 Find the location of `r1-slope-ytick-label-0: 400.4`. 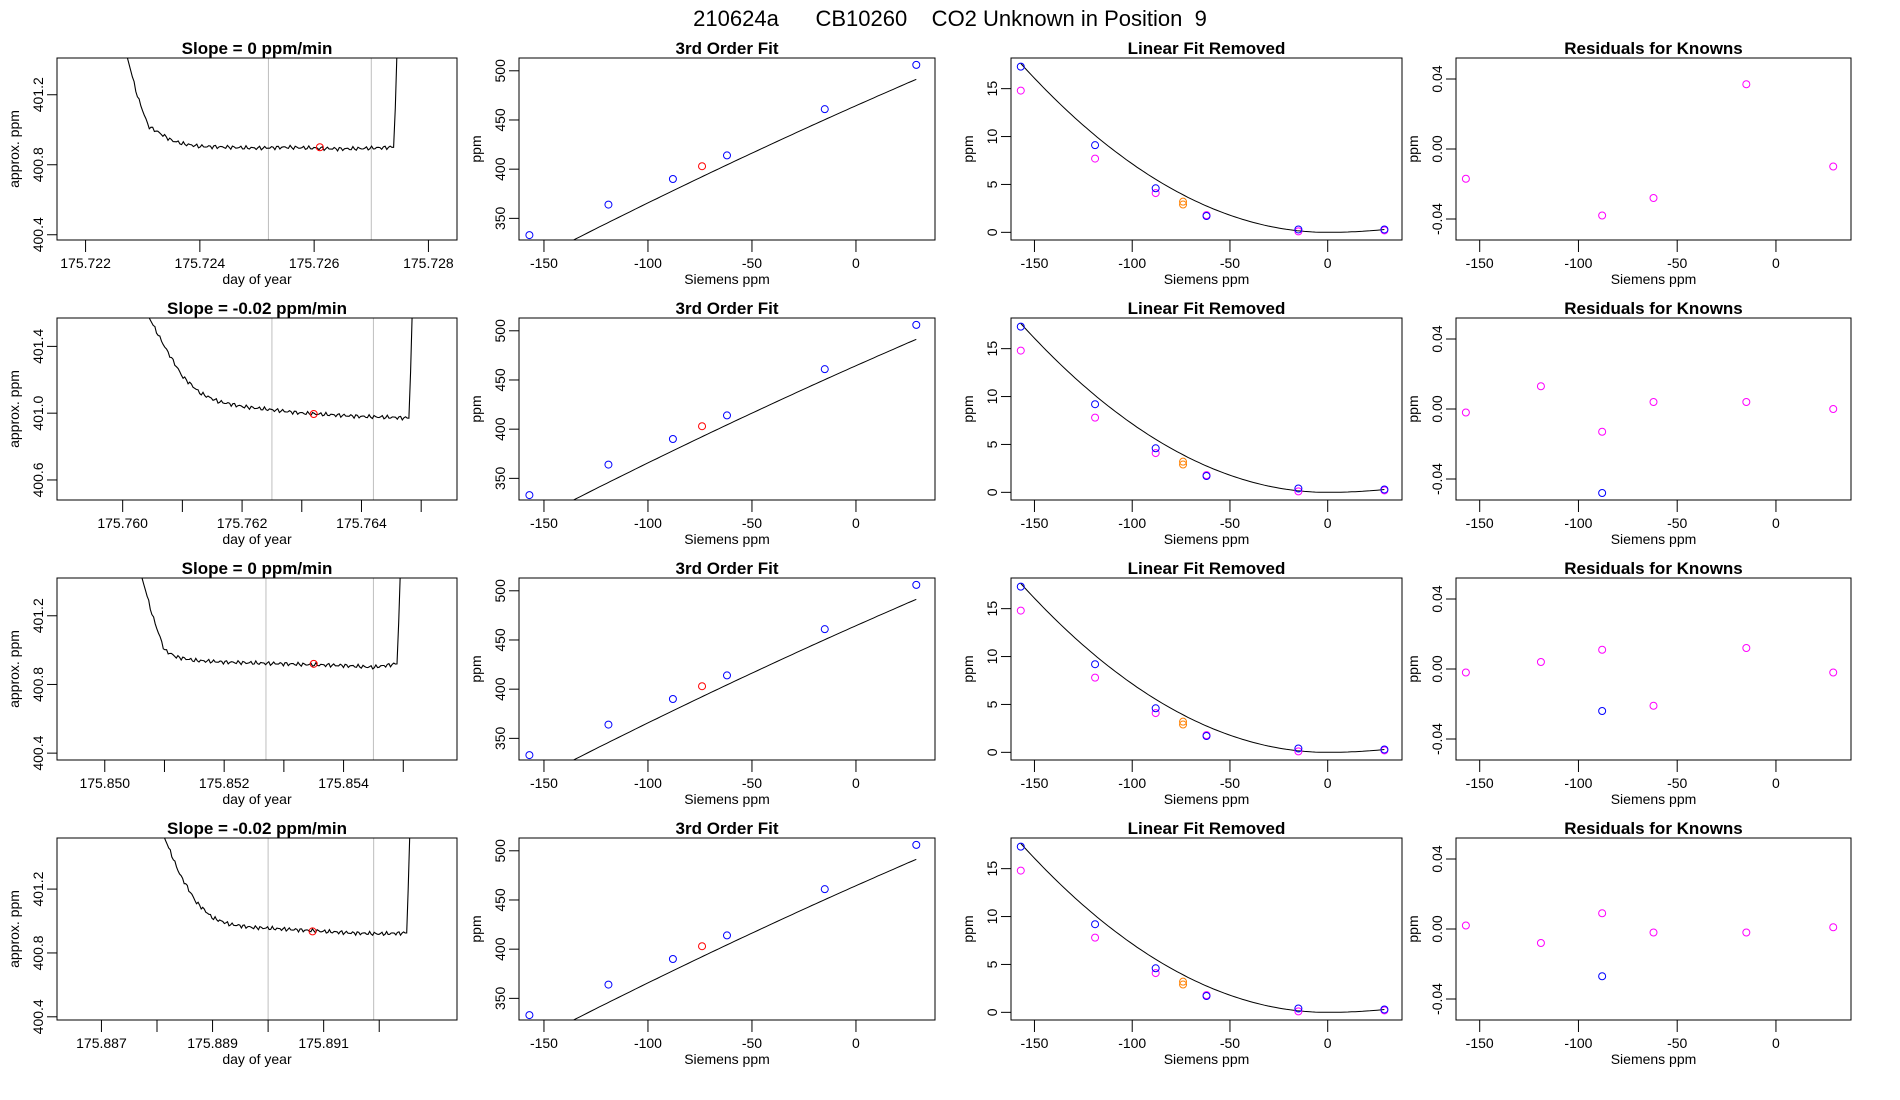

r1-slope-ytick-label-0: 400.4 is located at coordinates (38, 234).